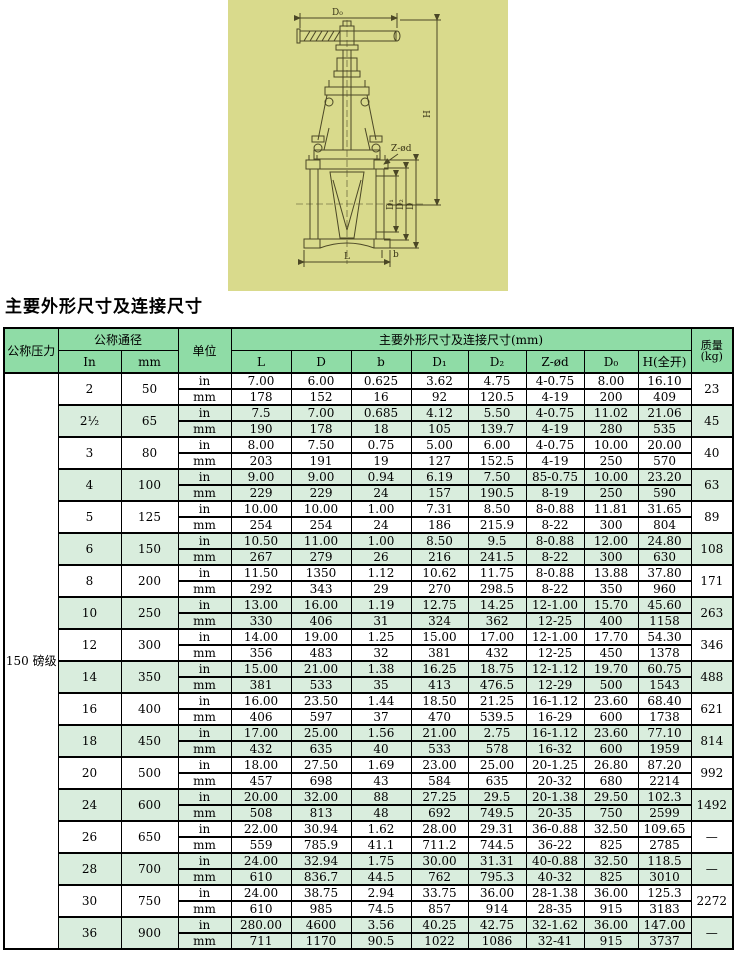 The height and width of the screenshot is (955, 735). Describe the element at coordinates (555, 525) in the screenshot. I see `dim-cell: 8-22` at that location.